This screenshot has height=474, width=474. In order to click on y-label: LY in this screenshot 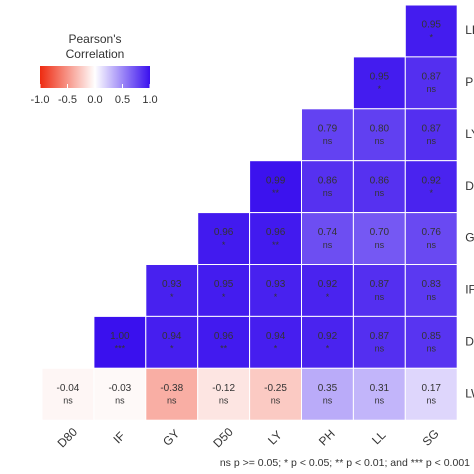, I will do `click(469, 134)`.